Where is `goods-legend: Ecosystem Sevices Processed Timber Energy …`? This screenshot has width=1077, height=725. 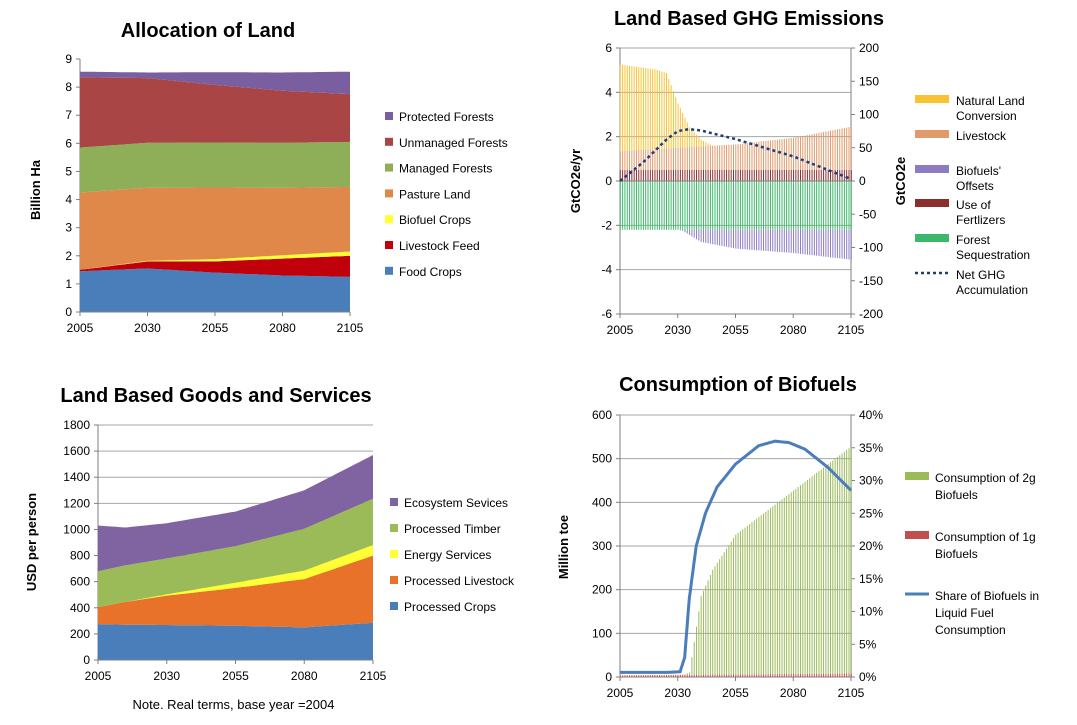
goods-legend: Ecosystem Sevices Processed Timber Energy … is located at coordinates (452, 555).